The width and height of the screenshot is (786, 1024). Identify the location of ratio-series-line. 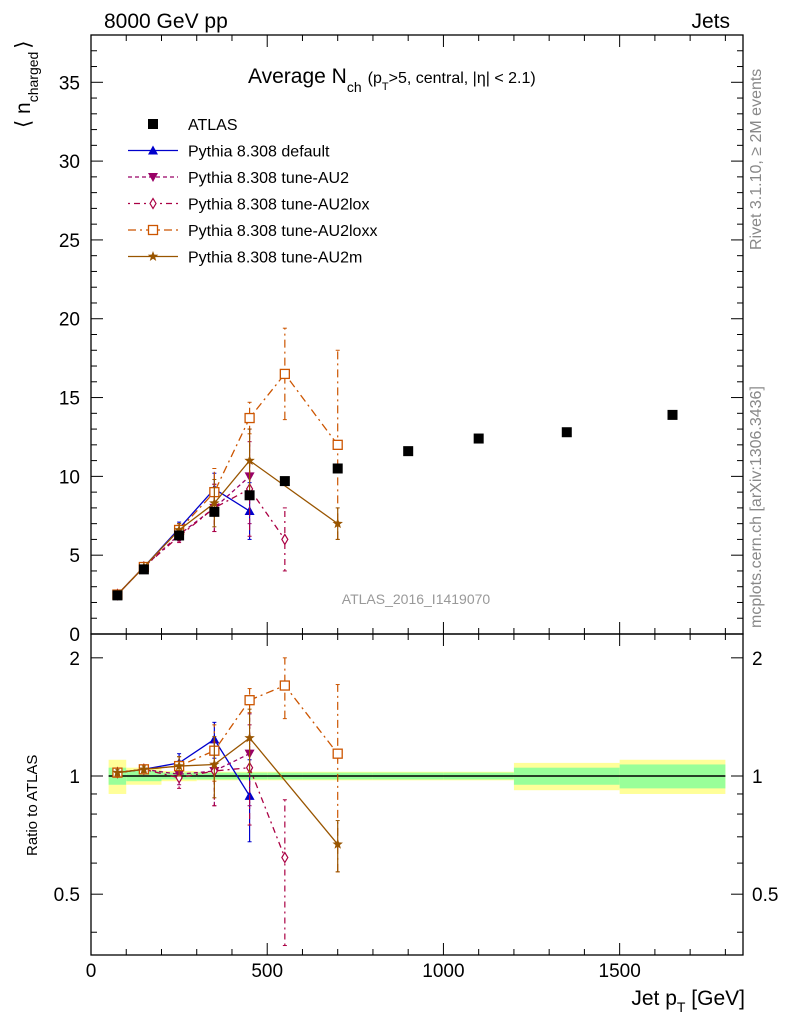
(228, 791).